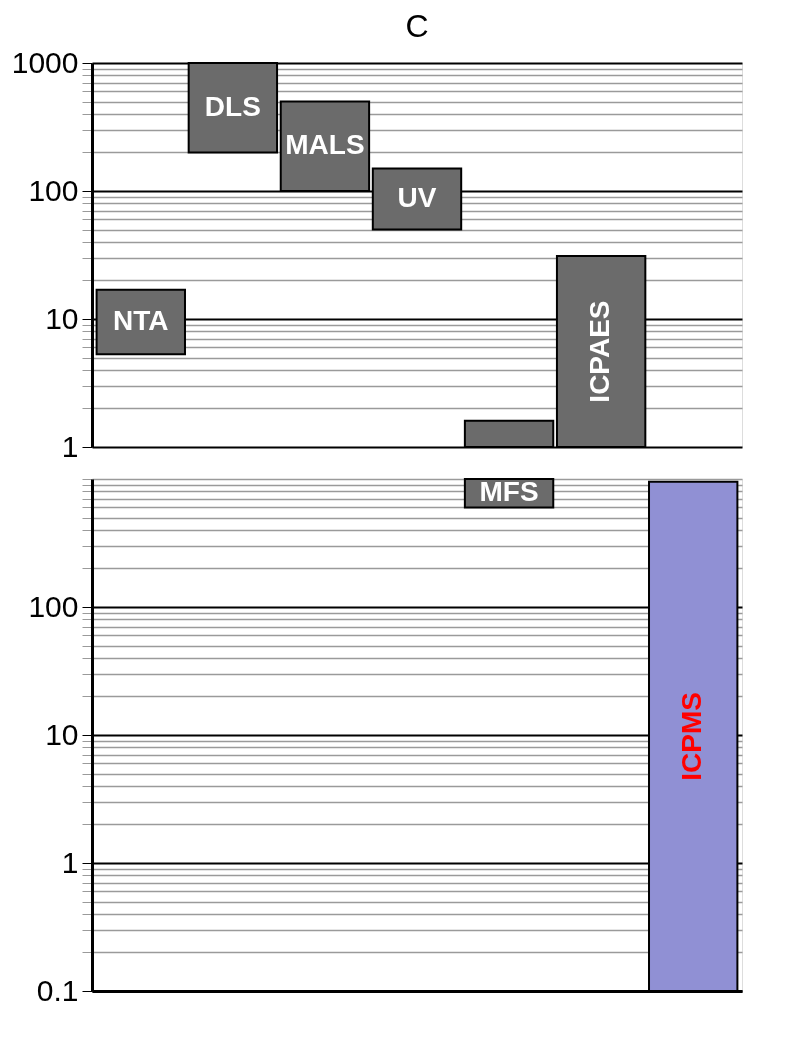 This screenshot has height=1049, width=809. What do you see at coordinates (325, 145) in the screenshot?
I see `x-tick-label: MALS` at bounding box center [325, 145].